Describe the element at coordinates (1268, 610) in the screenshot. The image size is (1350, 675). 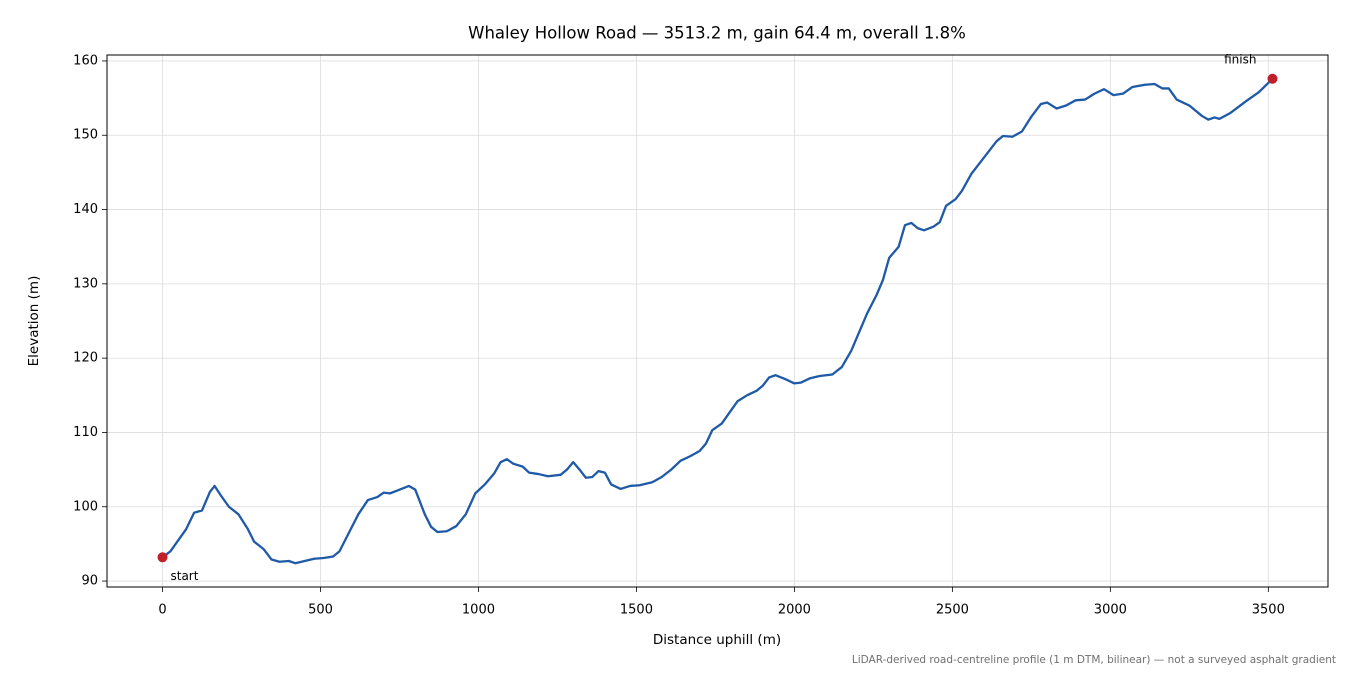
I see `x-tick-label: 3500` at that location.